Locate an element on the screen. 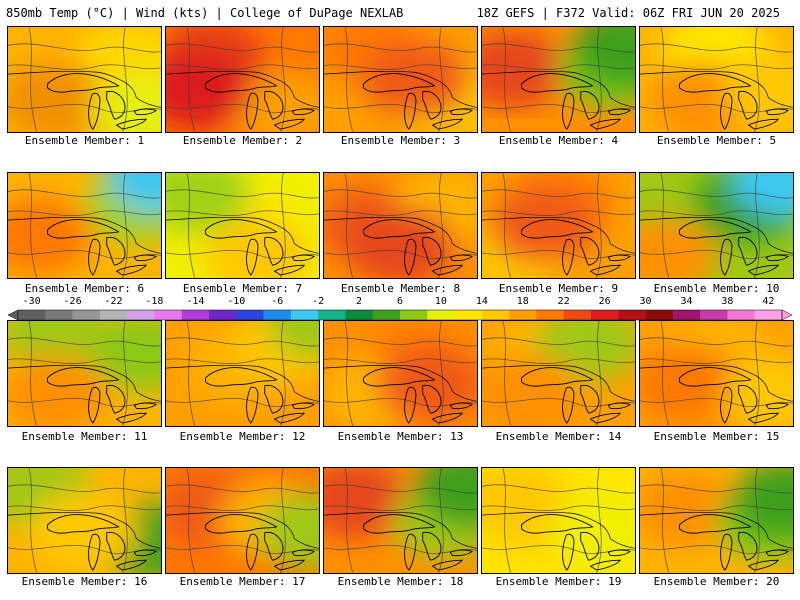 This screenshot has height=600, width=800. colorbar-tick-label: 38 is located at coordinates (727, 301).